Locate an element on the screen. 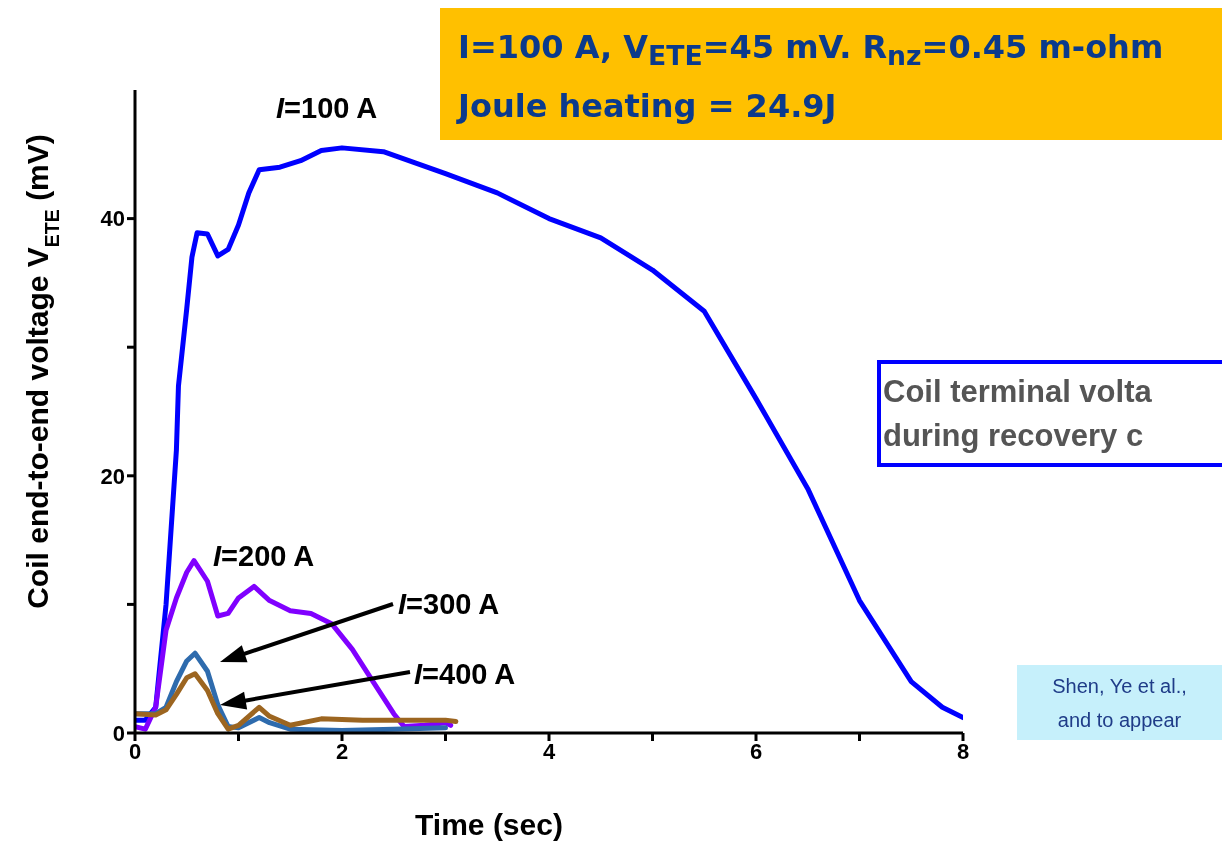 The image size is (1230, 851). annotation: Coil terminal volta is located at coordinates (1018, 392).